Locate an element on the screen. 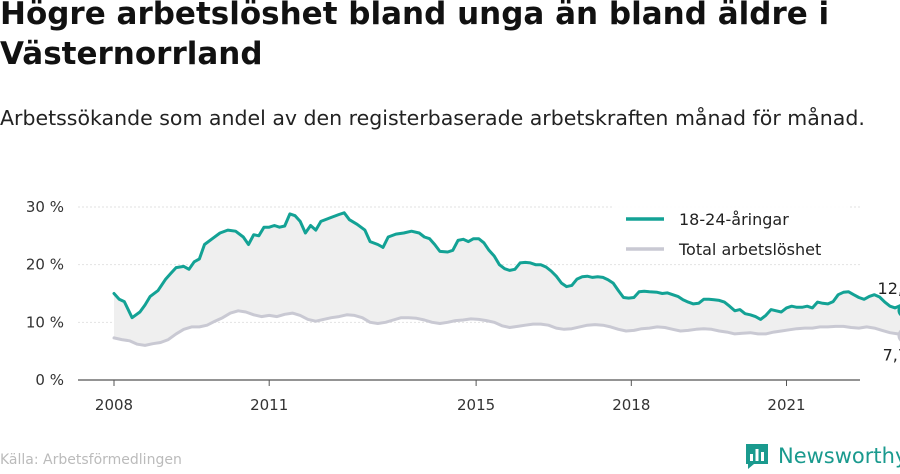  x-axis: 2008 2011 2015 2018 2021 is located at coordinates (450, 397).